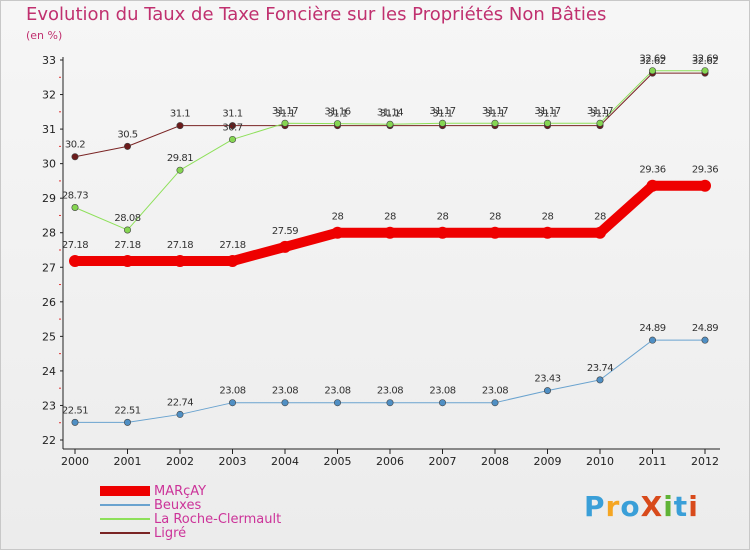 This screenshot has height=550, width=750. I want to click on data-label-la-roche-clermault: 29.81, so click(180, 158).